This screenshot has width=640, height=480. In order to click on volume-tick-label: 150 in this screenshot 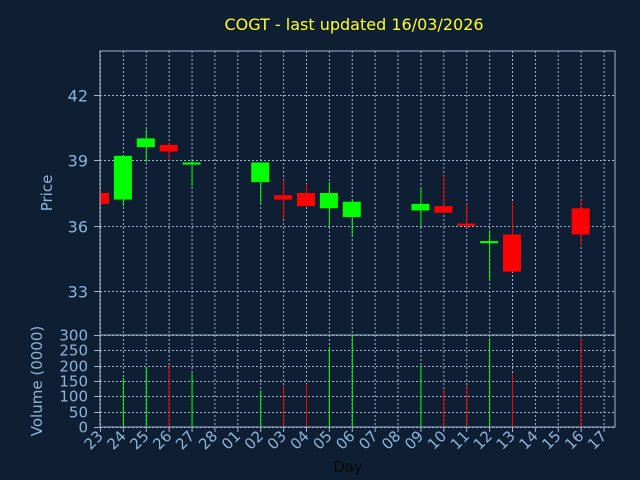, I will do `click(73, 382)`.